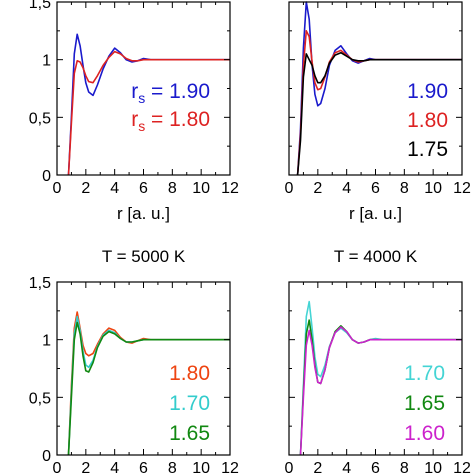 The height and width of the screenshot is (474, 474). I want to click on legend-entry-1: rs = 1.90, so click(170, 93).